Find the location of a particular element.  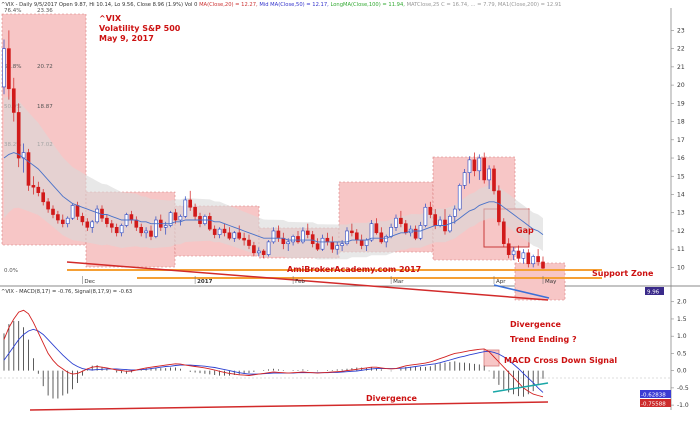

date-tick-label: Apr is located at coordinates (501, 282).